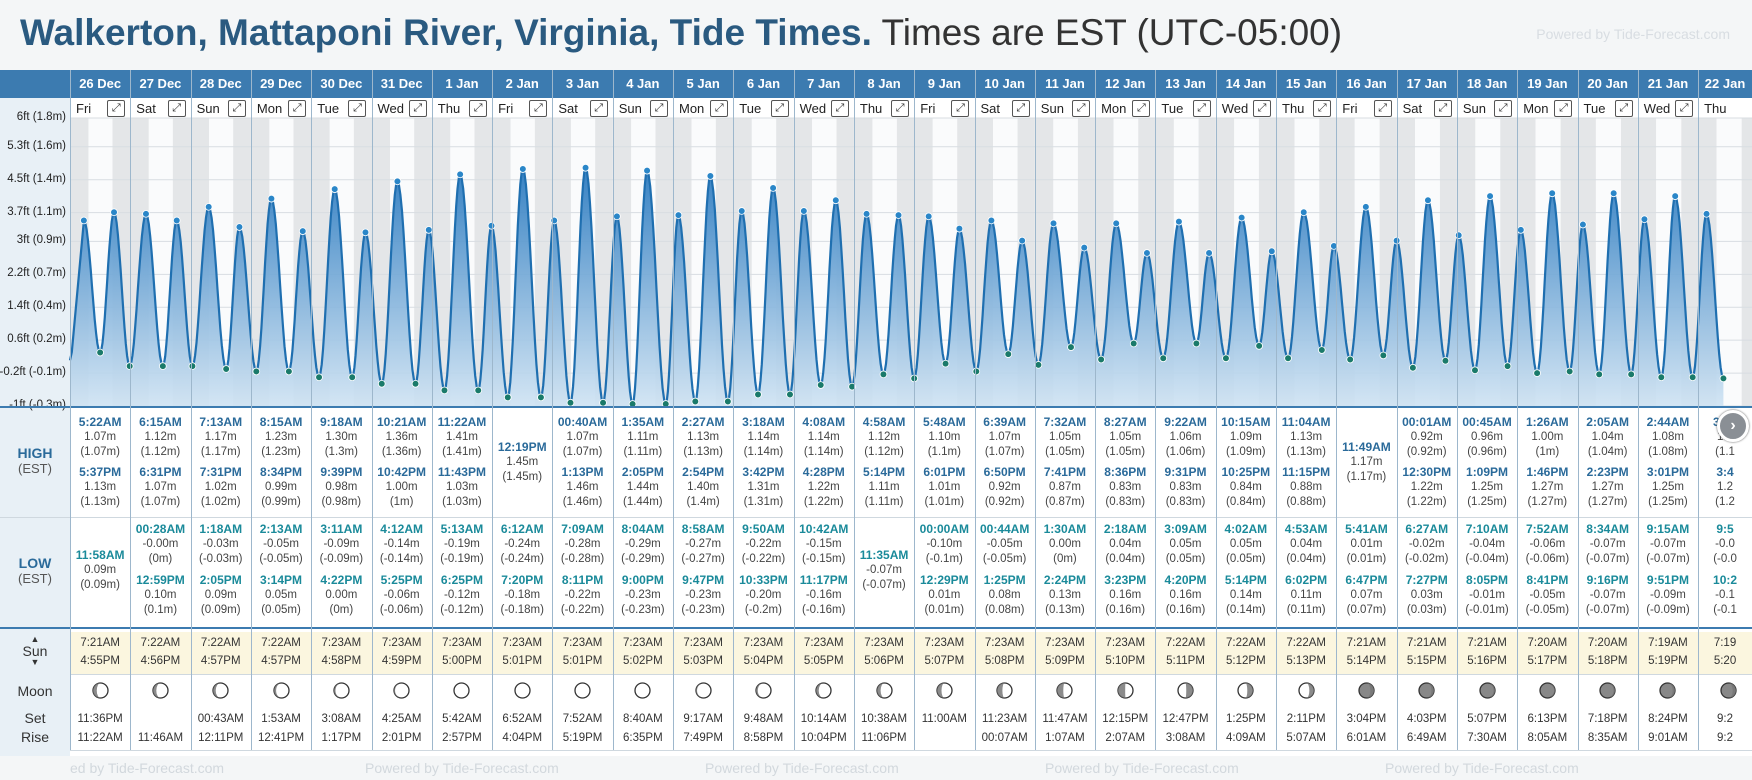 The image size is (1752, 780). I want to click on low-tide-cell: 12:59PM 0.10m (0.1m), so click(160, 594).